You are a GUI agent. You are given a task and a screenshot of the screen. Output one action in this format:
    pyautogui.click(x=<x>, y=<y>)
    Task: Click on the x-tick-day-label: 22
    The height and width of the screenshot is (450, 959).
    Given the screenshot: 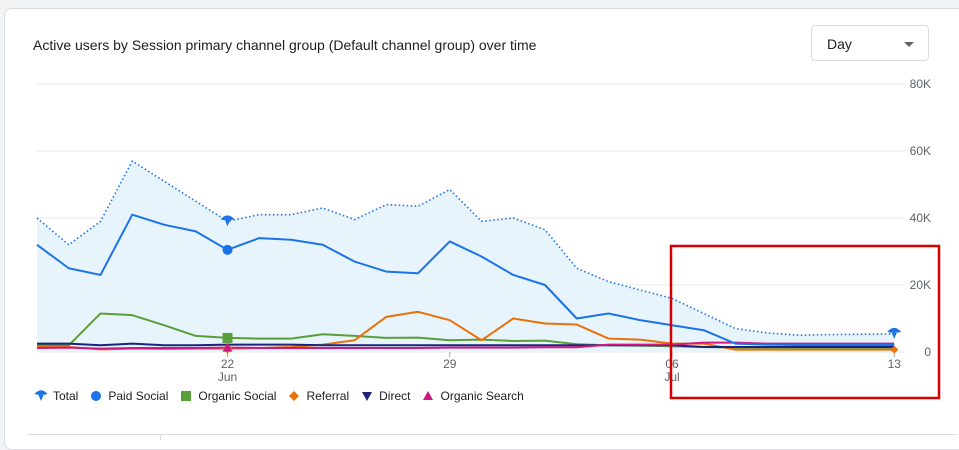 What is the action you would take?
    pyautogui.click(x=228, y=364)
    